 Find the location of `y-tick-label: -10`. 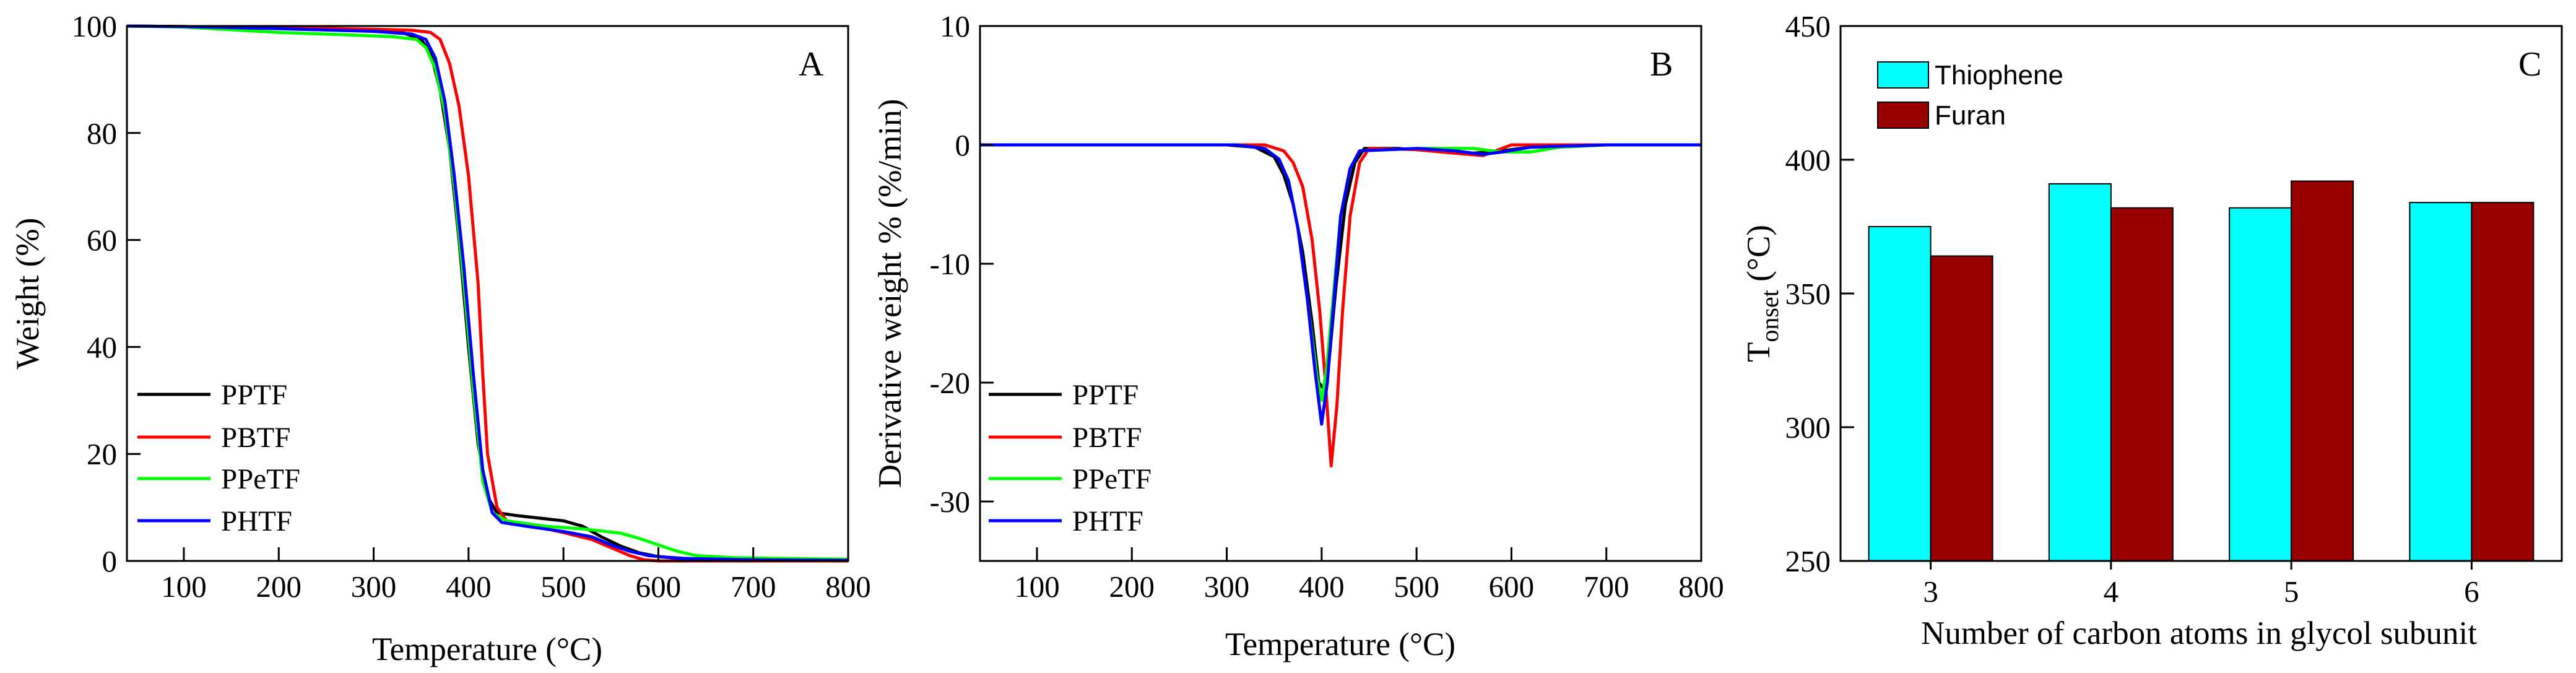

y-tick-label: -10 is located at coordinates (950, 264).